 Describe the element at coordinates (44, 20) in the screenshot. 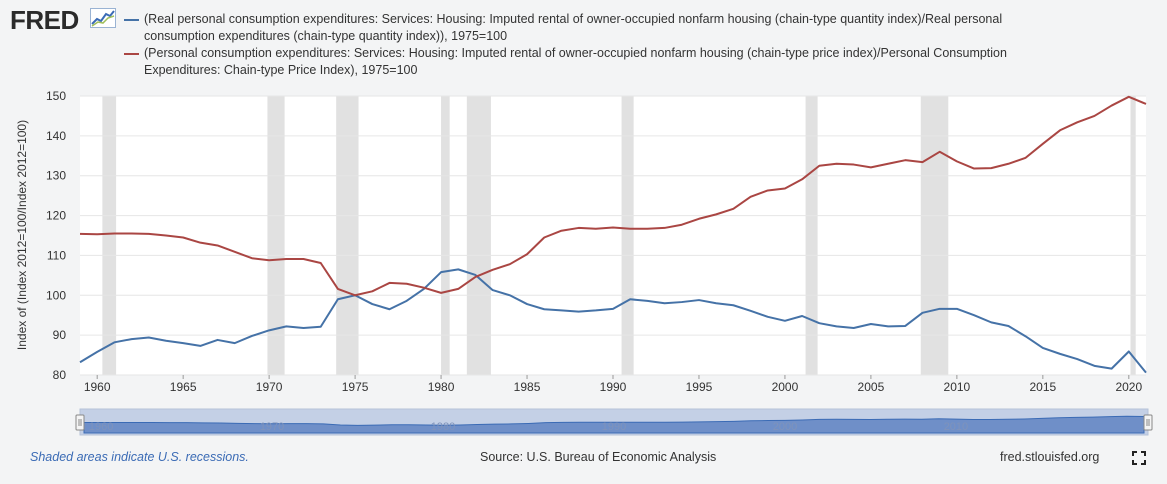

I see `fred-logo: FRED` at that location.